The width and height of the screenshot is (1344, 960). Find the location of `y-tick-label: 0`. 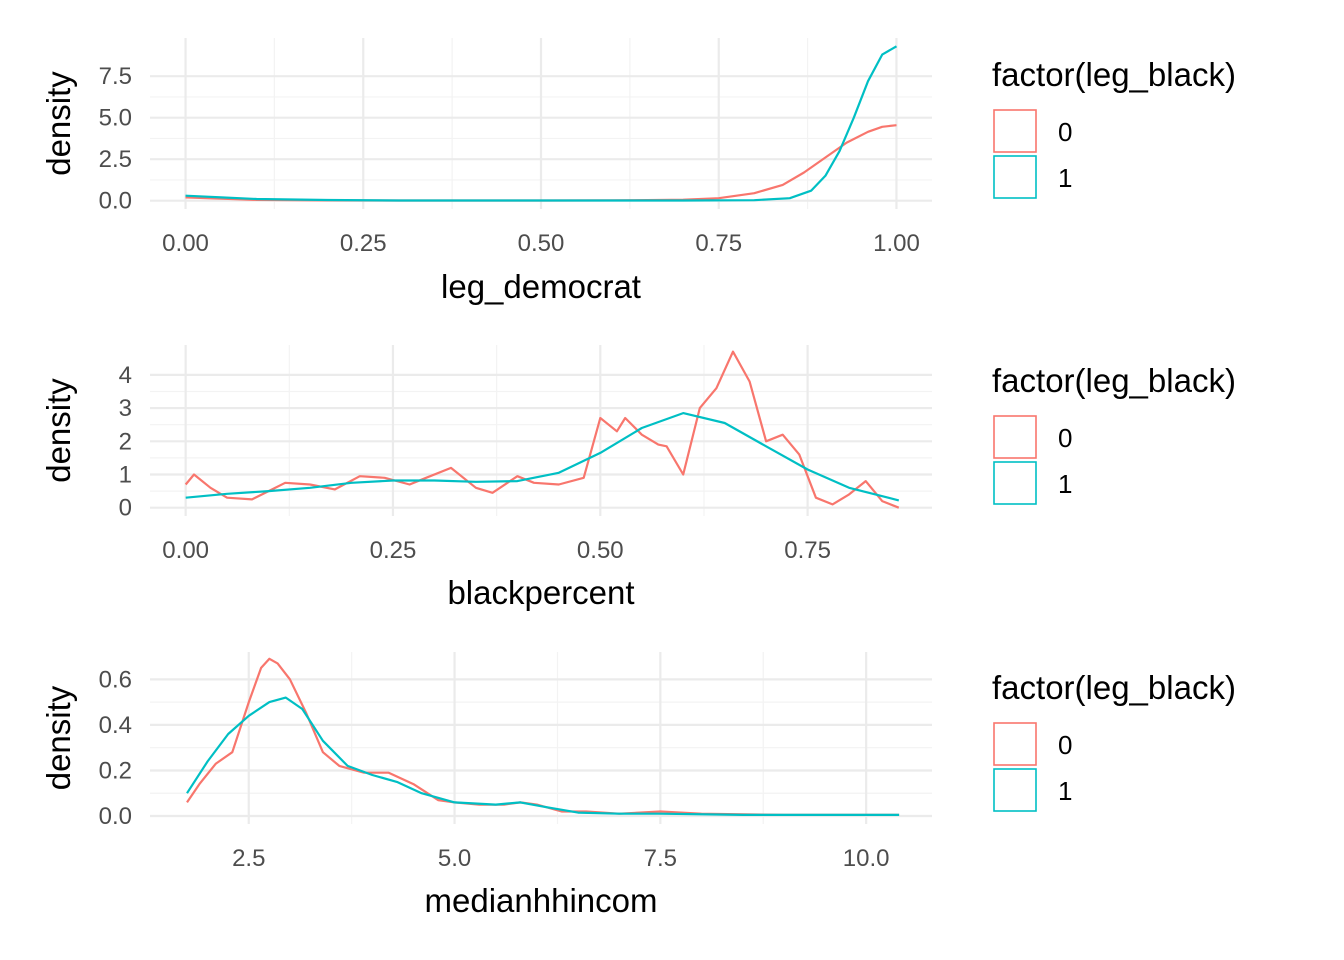

y-tick-label: 0 is located at coordinates (125, 508).